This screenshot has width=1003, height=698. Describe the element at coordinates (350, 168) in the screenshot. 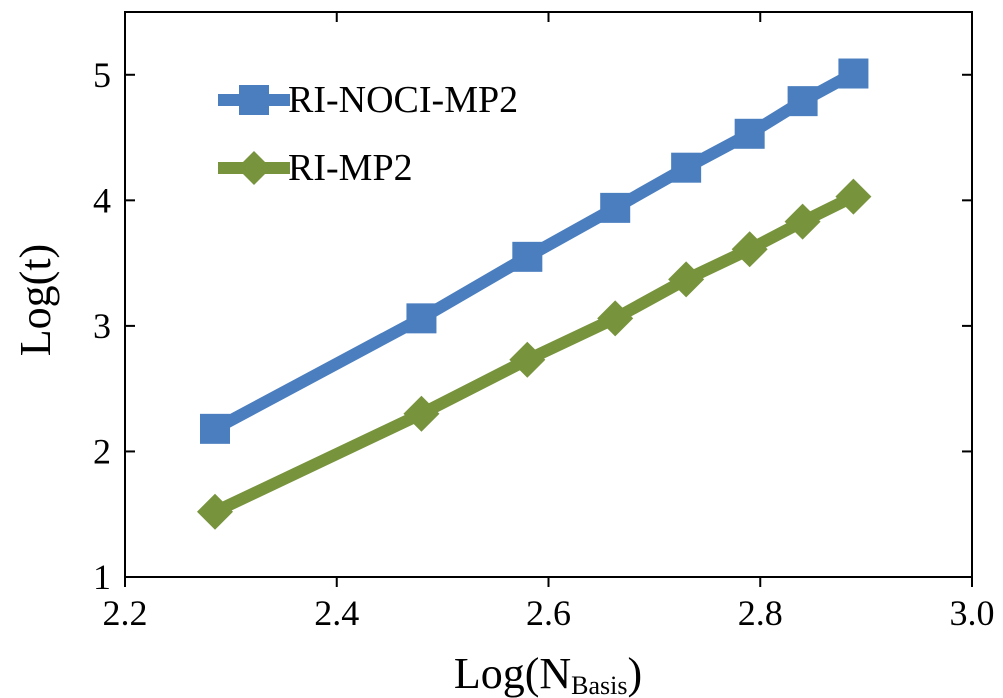

I see `legend-label-ri-mp2: RI-MP2` at that location.